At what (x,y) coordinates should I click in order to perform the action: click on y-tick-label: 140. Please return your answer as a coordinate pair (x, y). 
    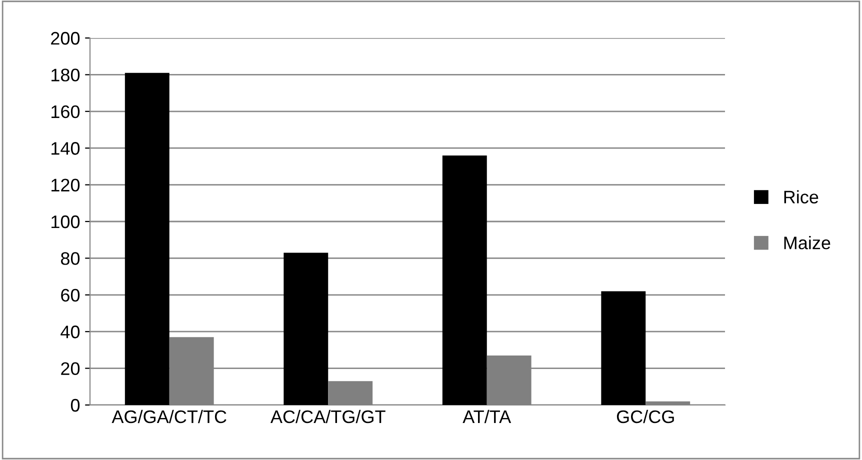
    Looking at the image, I should click on (66, 148).